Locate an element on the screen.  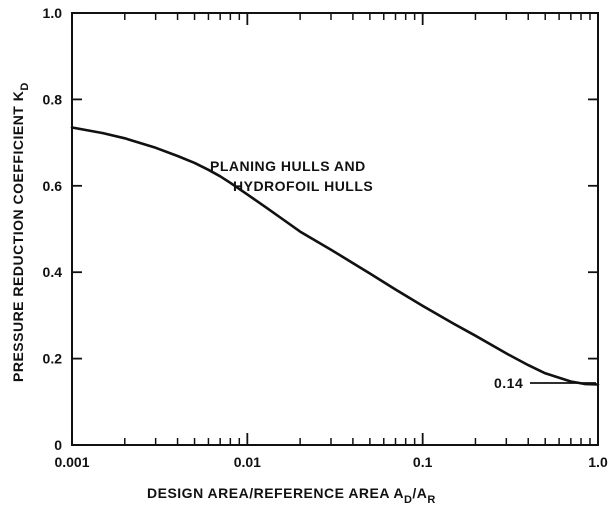
x-axis-title: DESIGN AREA/REFERENCE AREA AD/AR is located at coordinates (291, 495).